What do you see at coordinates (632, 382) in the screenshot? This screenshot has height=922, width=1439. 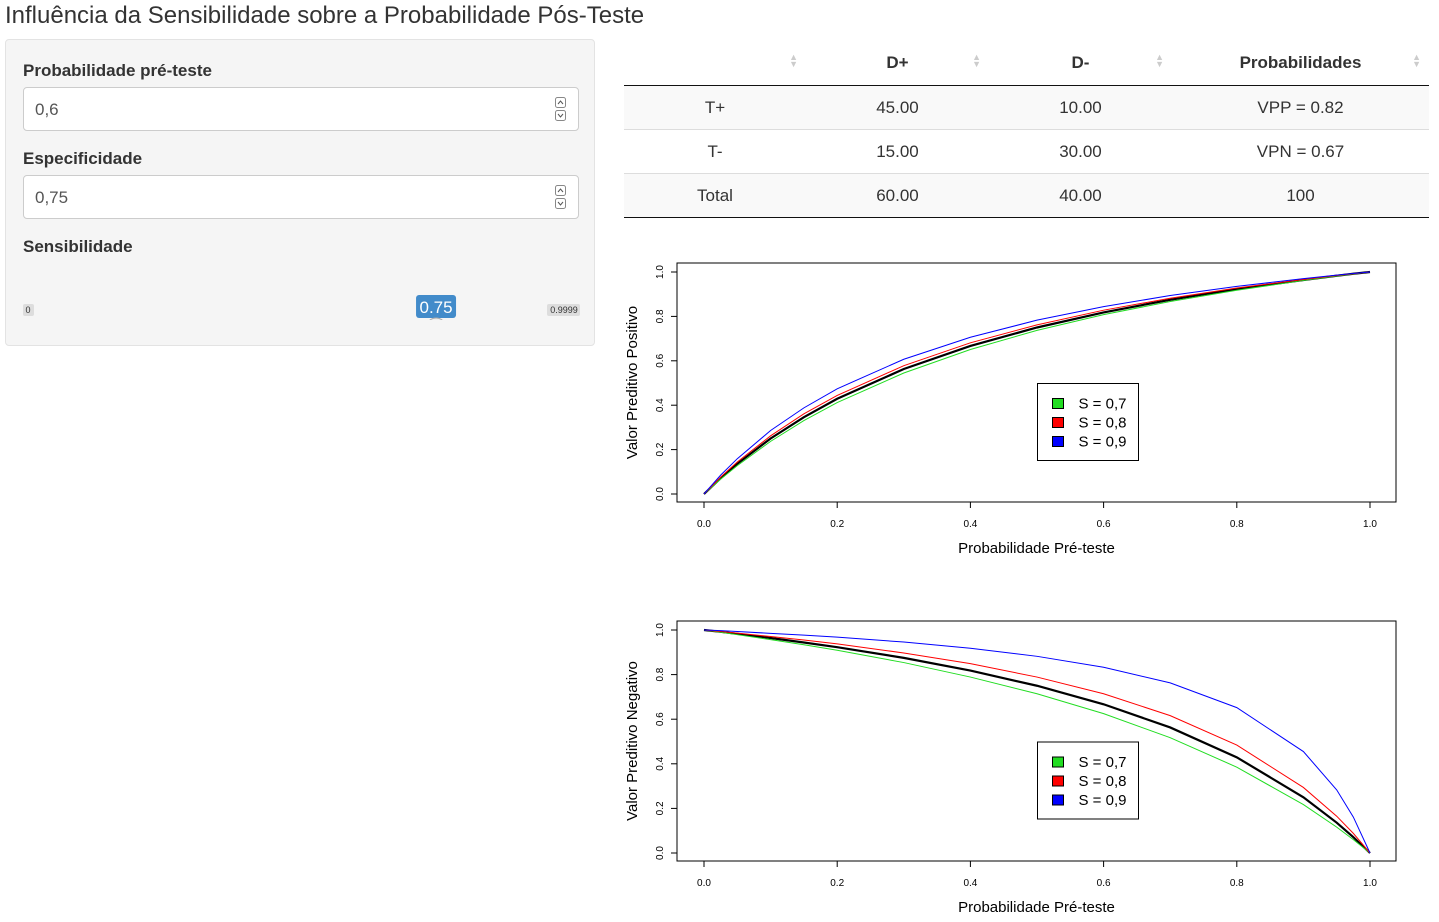 I see `y-axis-label: Valor Preditivo Positivo` at bounding box center [632, 382].